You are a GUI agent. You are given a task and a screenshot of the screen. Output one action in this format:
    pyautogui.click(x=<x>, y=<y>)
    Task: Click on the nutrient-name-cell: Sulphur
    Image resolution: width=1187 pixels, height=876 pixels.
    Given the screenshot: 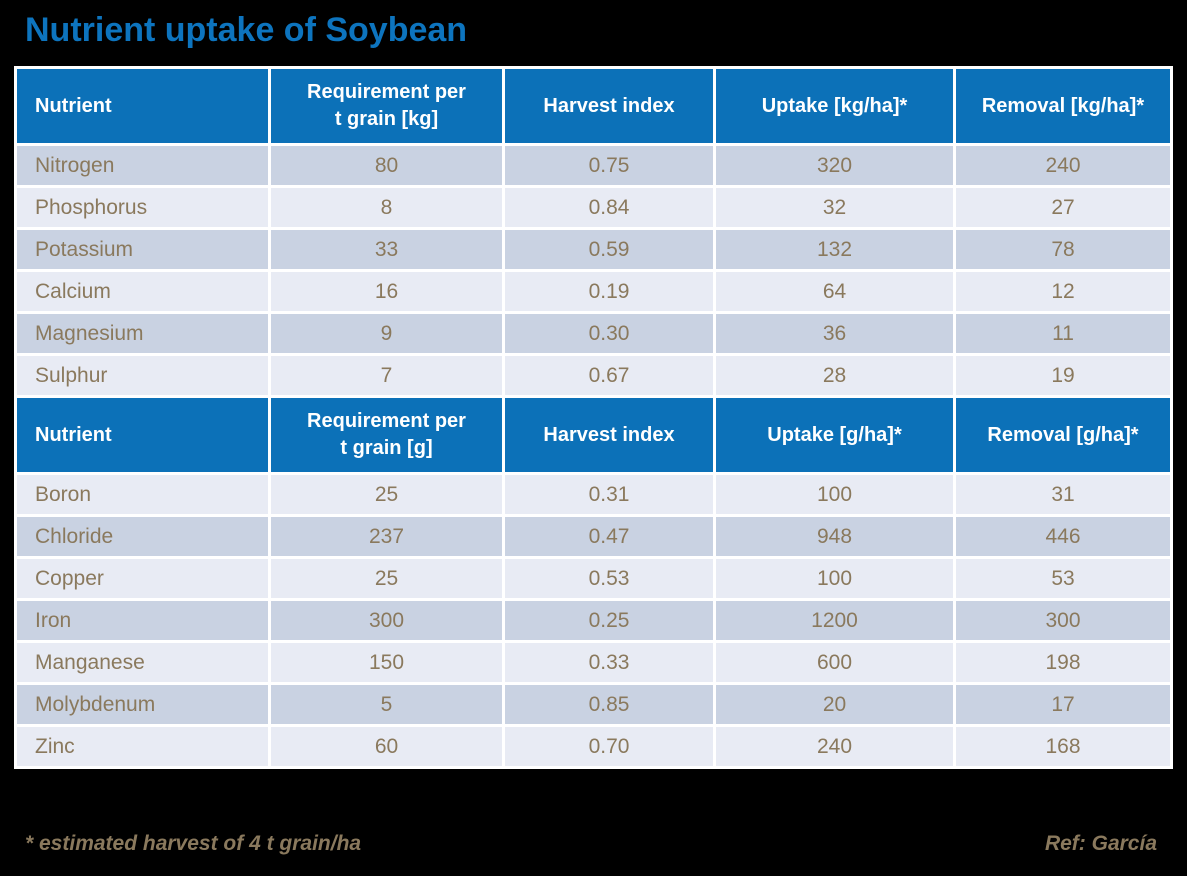 What is the action you would take?
    pyautogui.click(x=142, y=375)
    